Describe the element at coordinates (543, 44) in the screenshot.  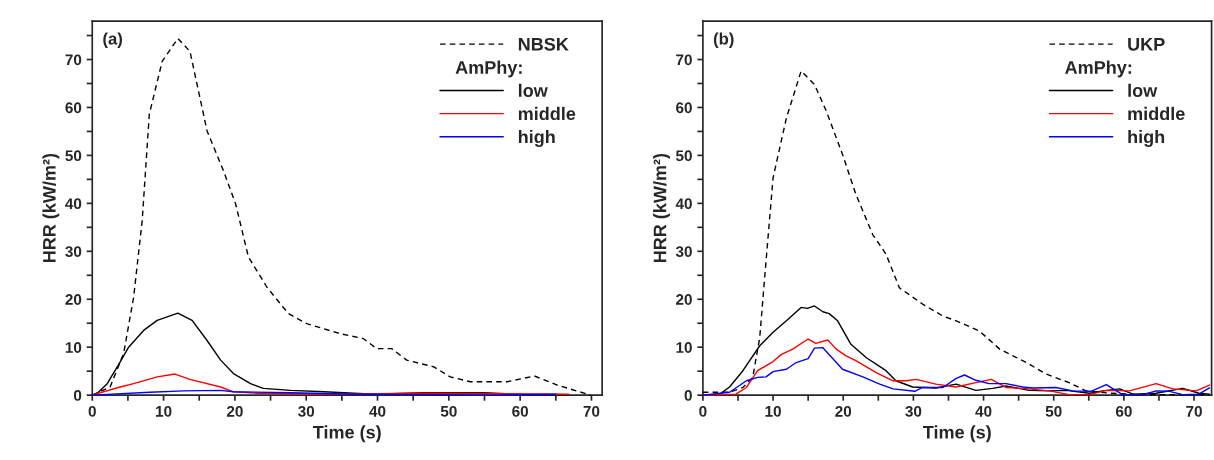
I see `legend-label: NBSK` at that location.